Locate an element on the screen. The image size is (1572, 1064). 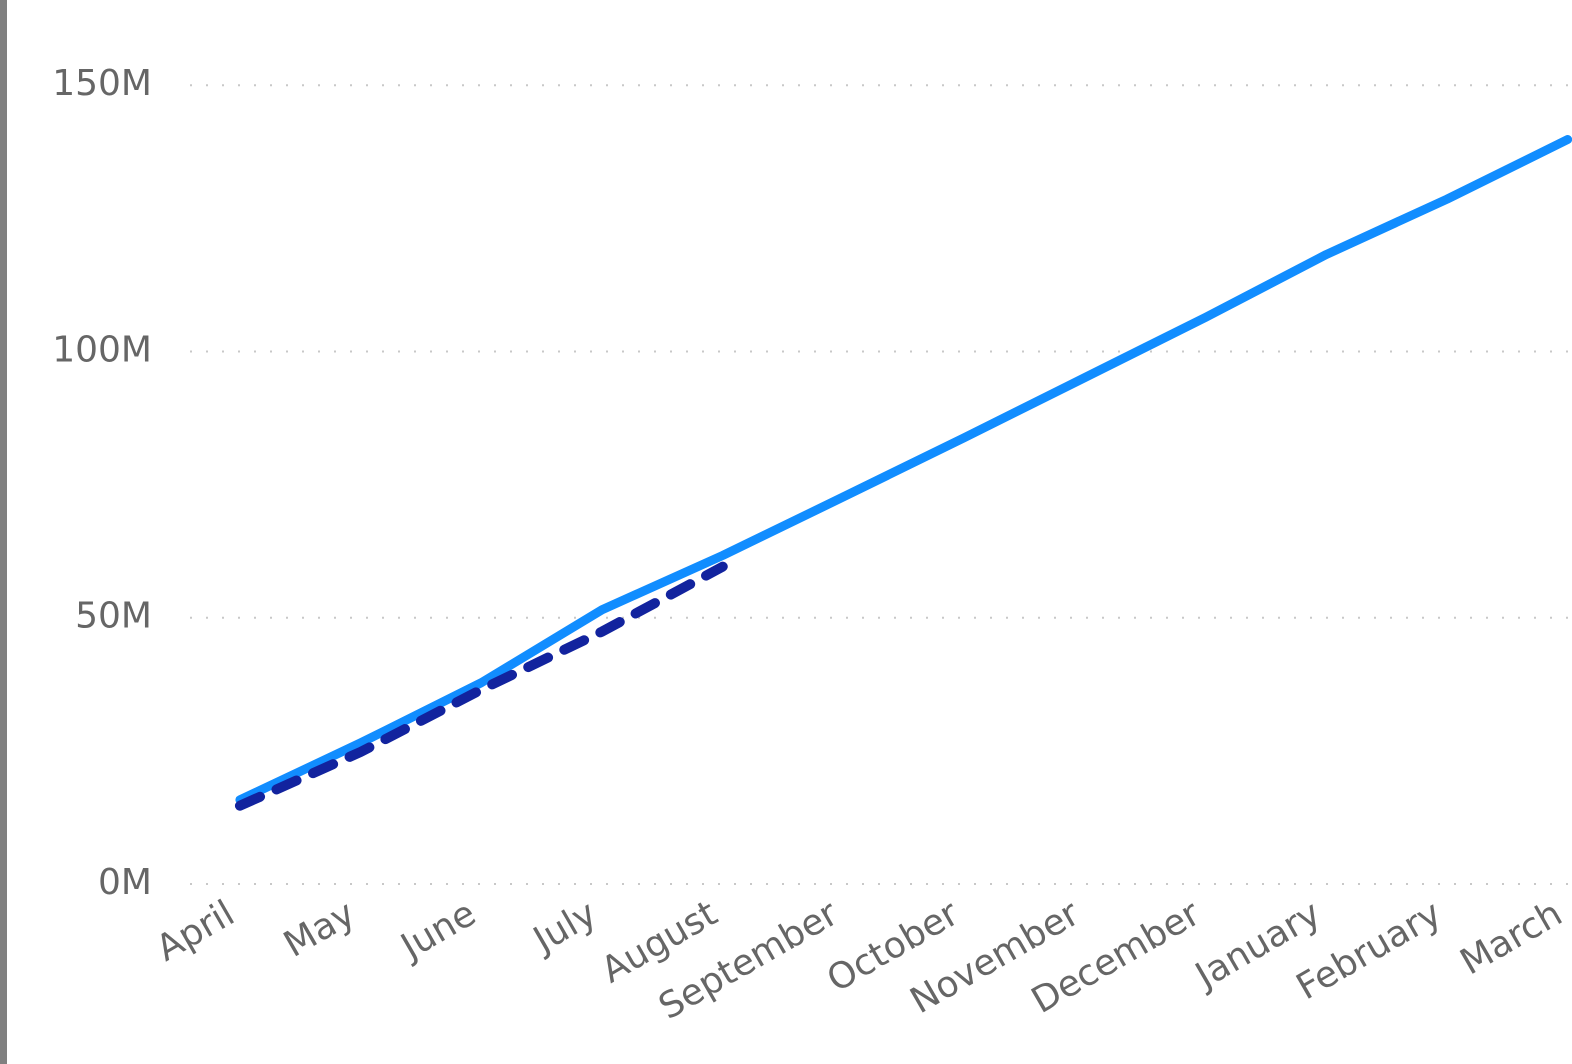
x-tick-label: March is located at coordinates (1512, 938).